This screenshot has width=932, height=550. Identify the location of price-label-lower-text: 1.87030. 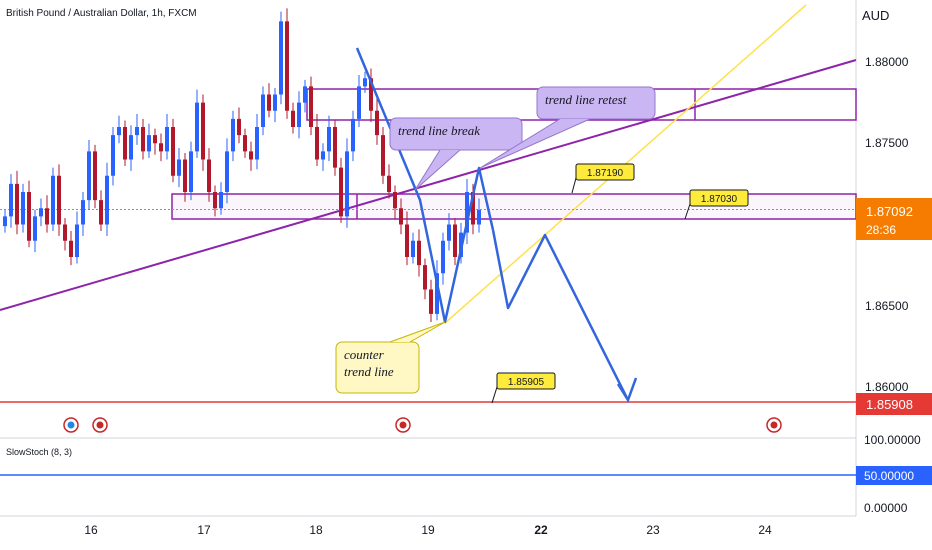
(719, 199).